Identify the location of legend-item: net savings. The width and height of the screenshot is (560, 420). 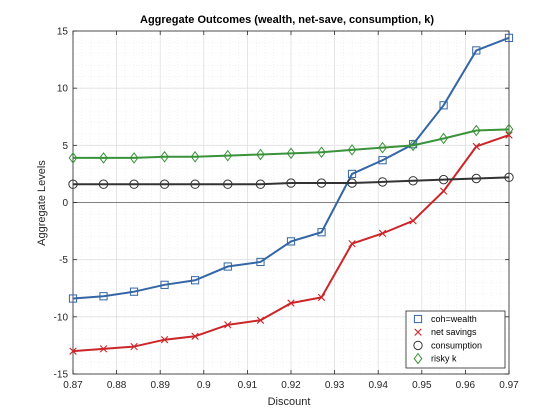
(445, 332).